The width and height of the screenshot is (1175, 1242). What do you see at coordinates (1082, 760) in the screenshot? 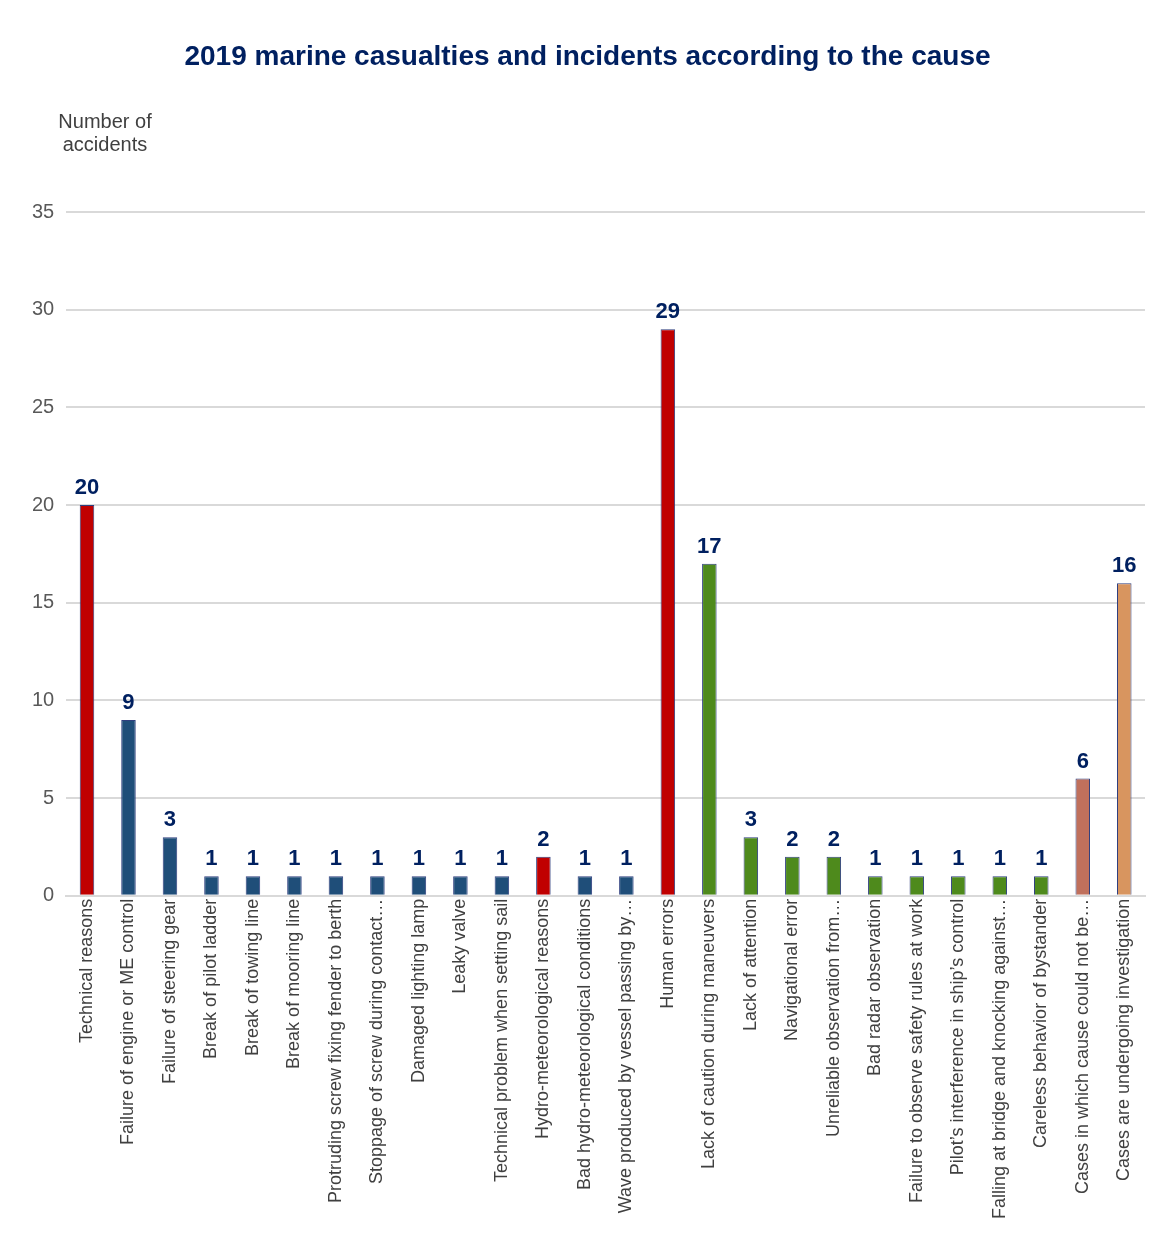
I see `data-label: 6` at bounding box center [1082, 760].